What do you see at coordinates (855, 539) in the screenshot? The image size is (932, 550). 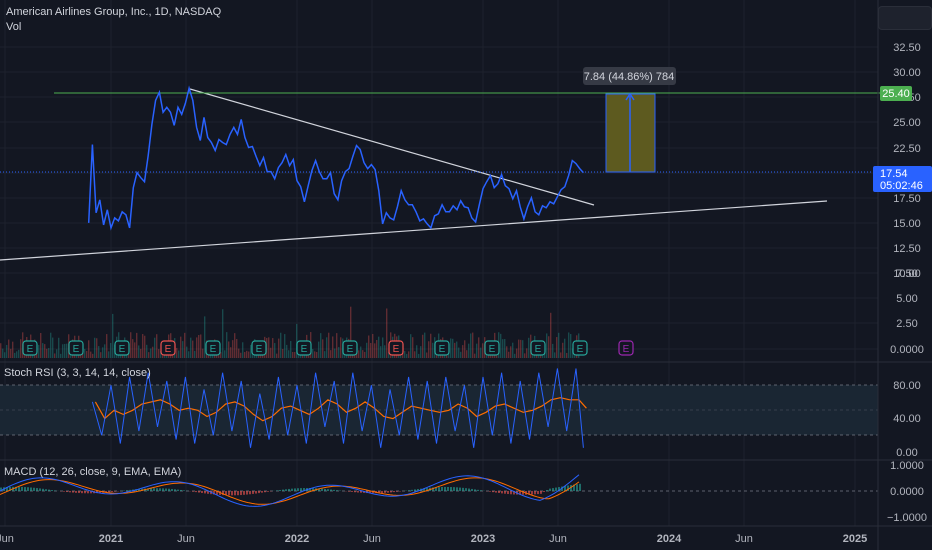 I see `time-tick-label: 2025` at bounding box center [855, 539].